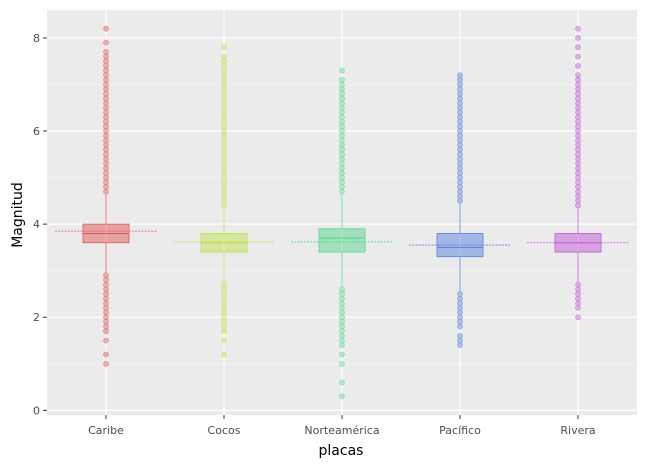 The image size is (647, 468). What do you see at coordinates (36, 131) in the screenshot?
I see `y-tick-label: 6` at bounding box center [36, 131].